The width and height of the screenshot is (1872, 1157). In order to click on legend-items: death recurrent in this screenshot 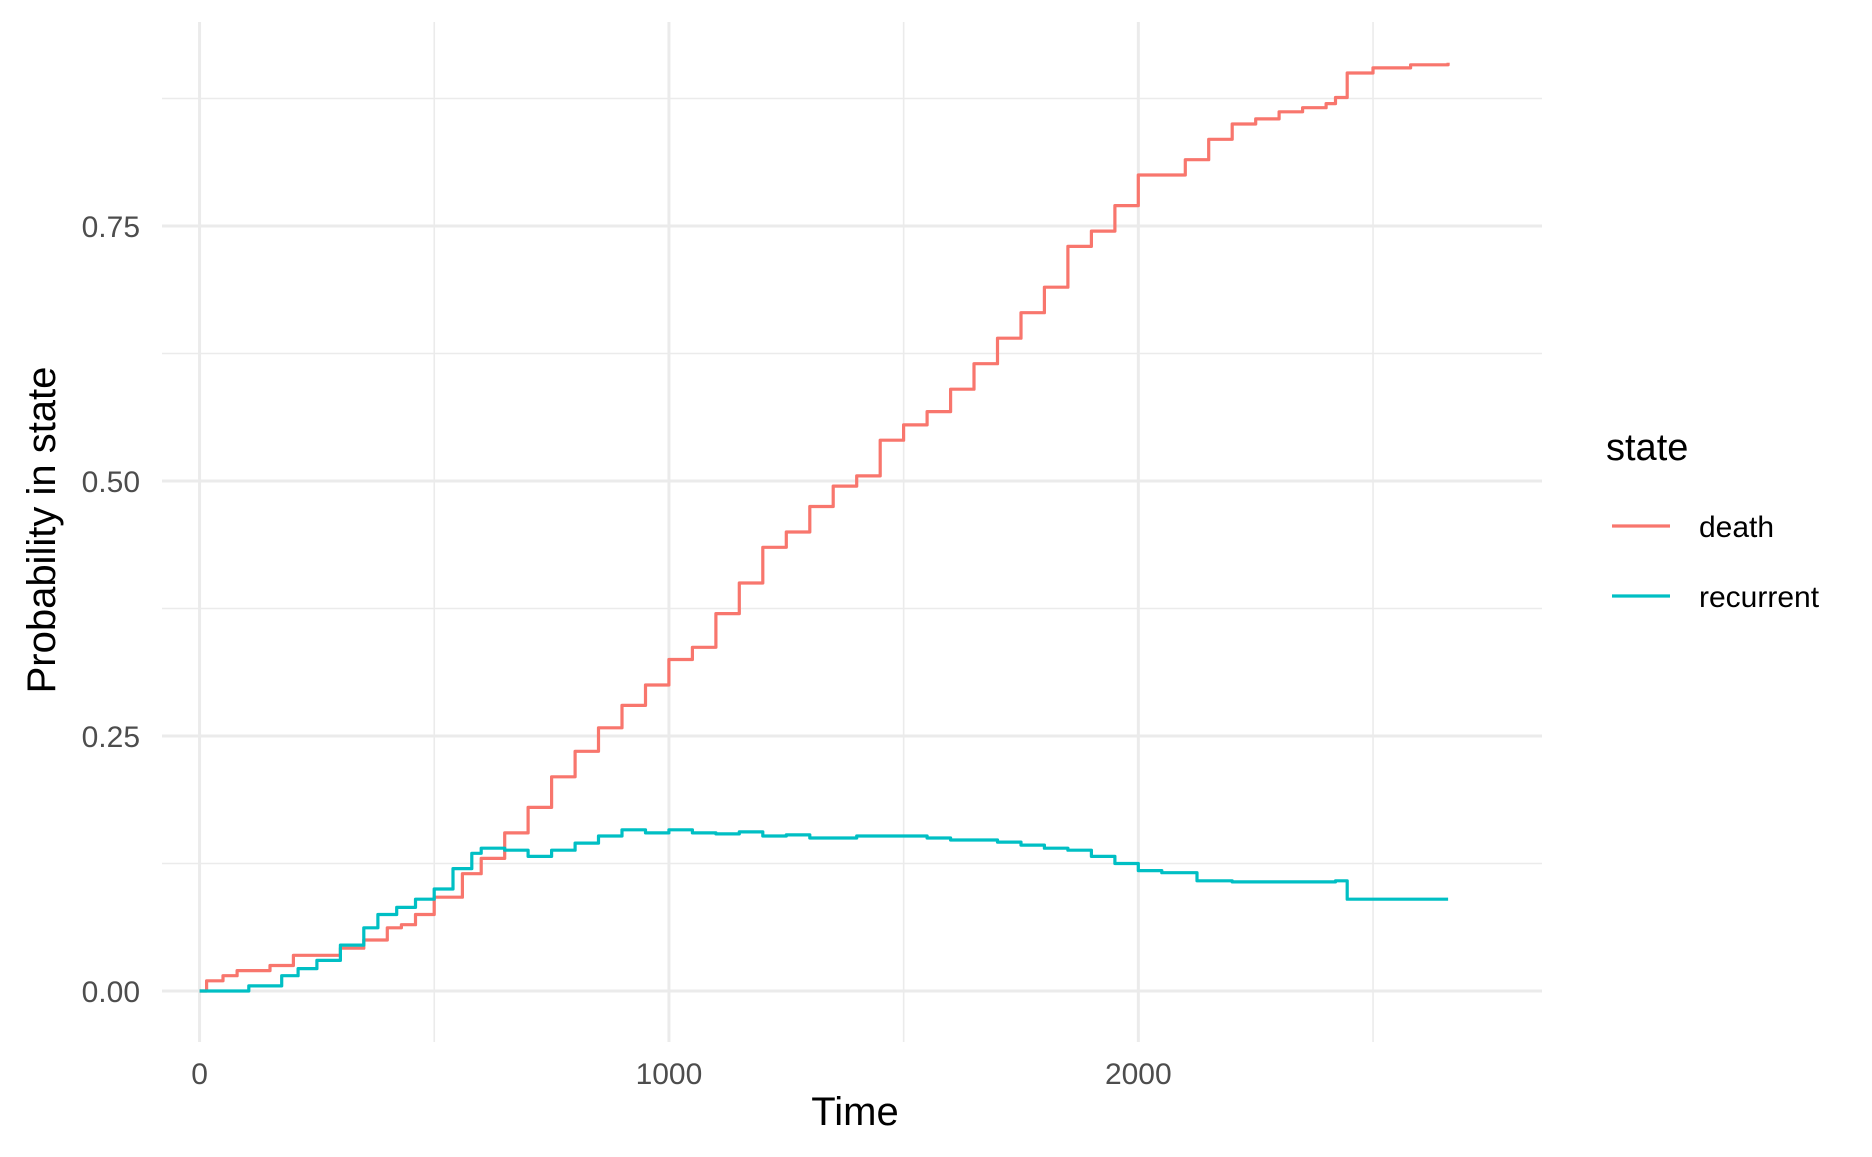, I will do `click(1716, 562)`.